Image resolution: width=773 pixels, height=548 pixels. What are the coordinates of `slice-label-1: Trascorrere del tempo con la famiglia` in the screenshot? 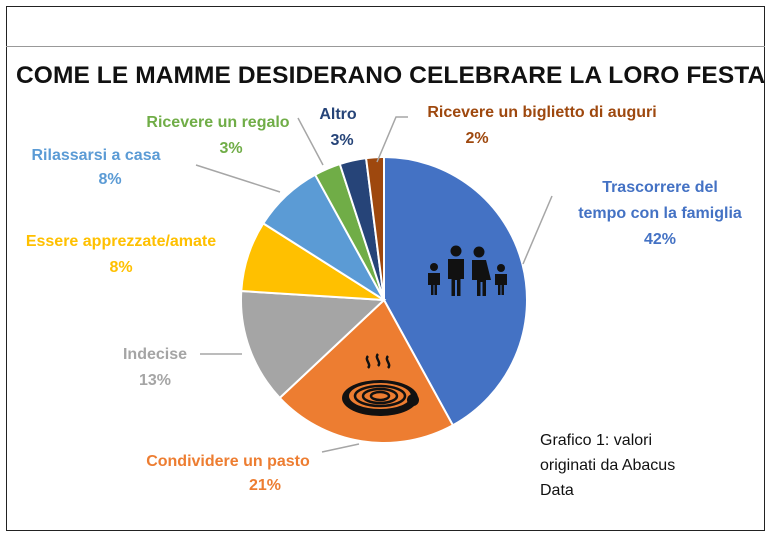 It's located at (660, 200).